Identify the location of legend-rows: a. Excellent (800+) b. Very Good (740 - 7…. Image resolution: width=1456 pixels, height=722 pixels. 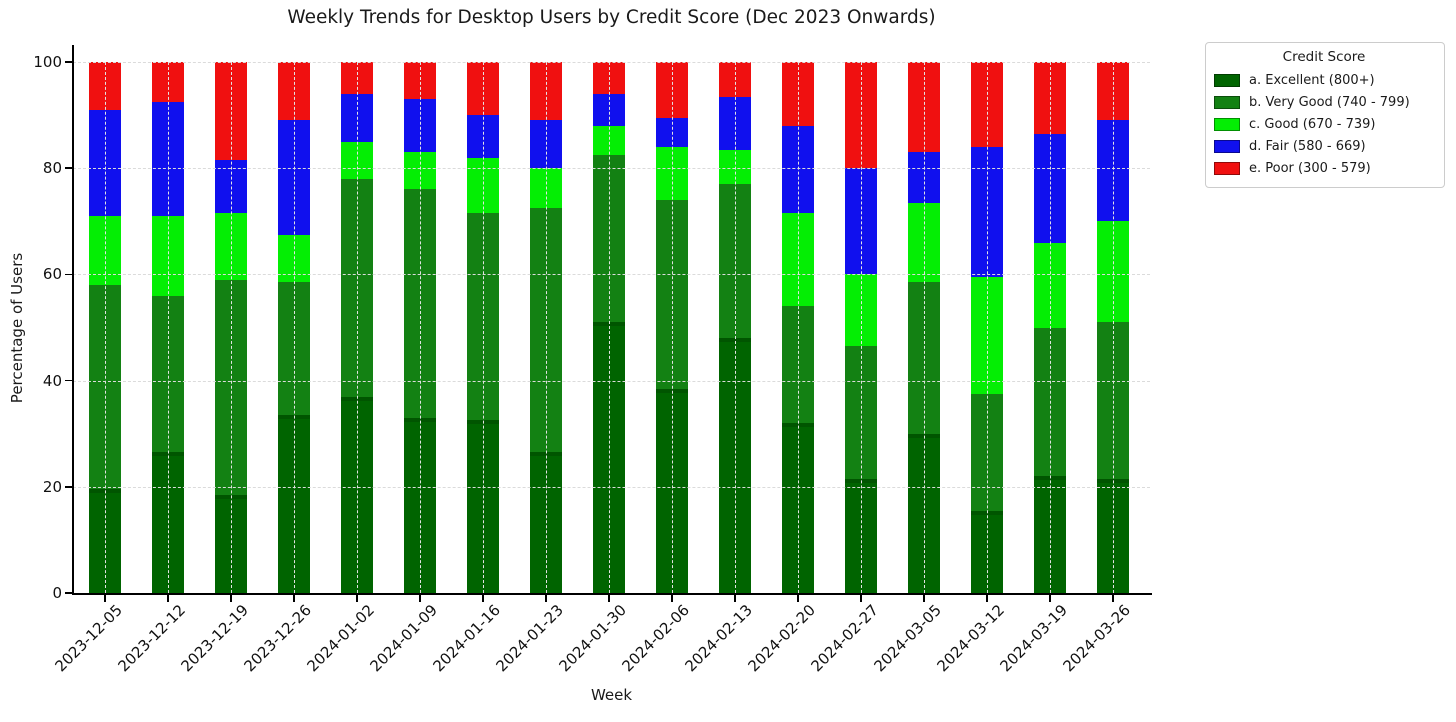
(1324, 124).